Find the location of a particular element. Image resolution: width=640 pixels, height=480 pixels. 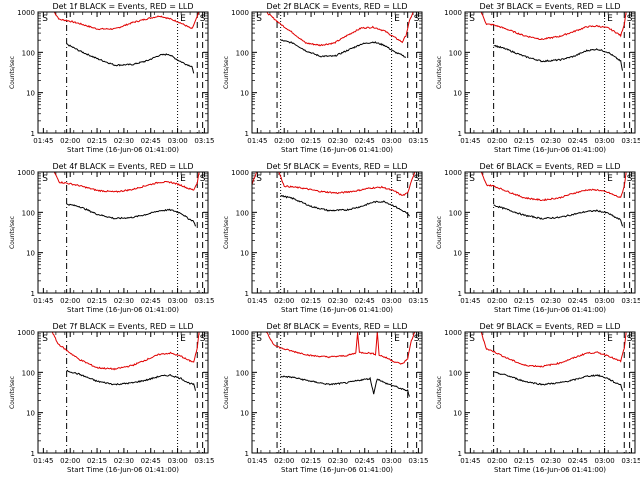

panel-title: Det 9f BLACK = Events, RED = LLD is located at coordinates (549, 326).